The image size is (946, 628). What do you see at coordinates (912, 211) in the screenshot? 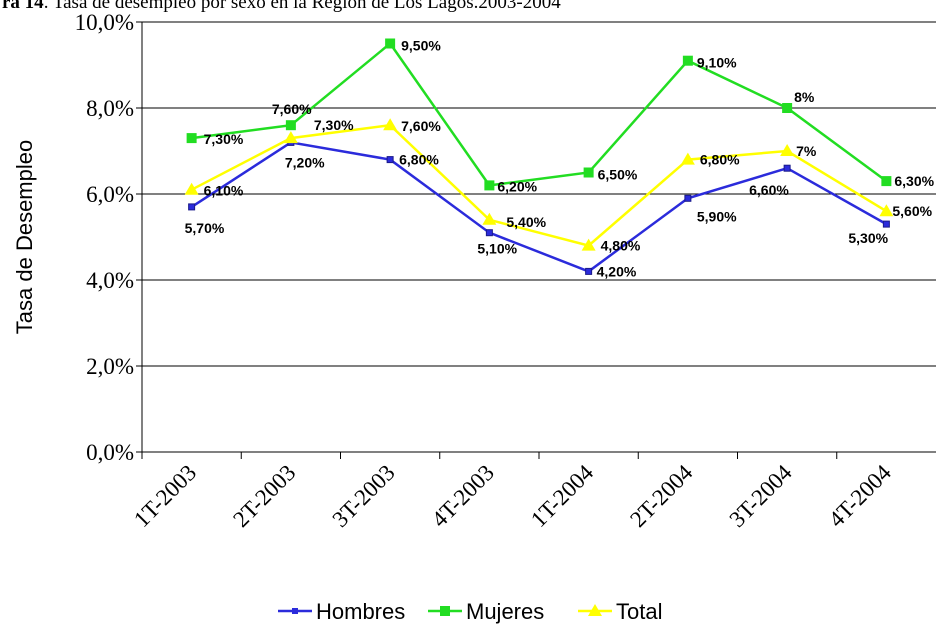
I see `data-label: 5,60%` at bounding box center [912, 211].